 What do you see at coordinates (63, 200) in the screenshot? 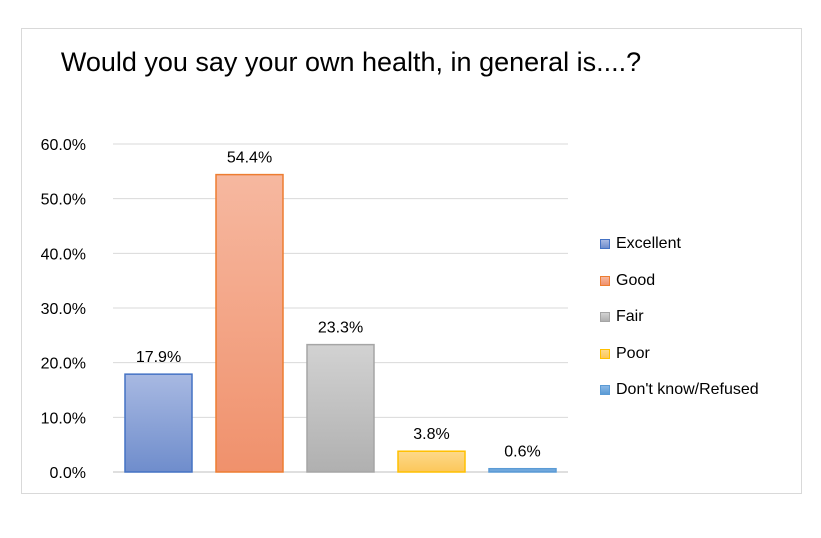
I see `y-tick-label: 50.0%` at bounding box center [63, 200].